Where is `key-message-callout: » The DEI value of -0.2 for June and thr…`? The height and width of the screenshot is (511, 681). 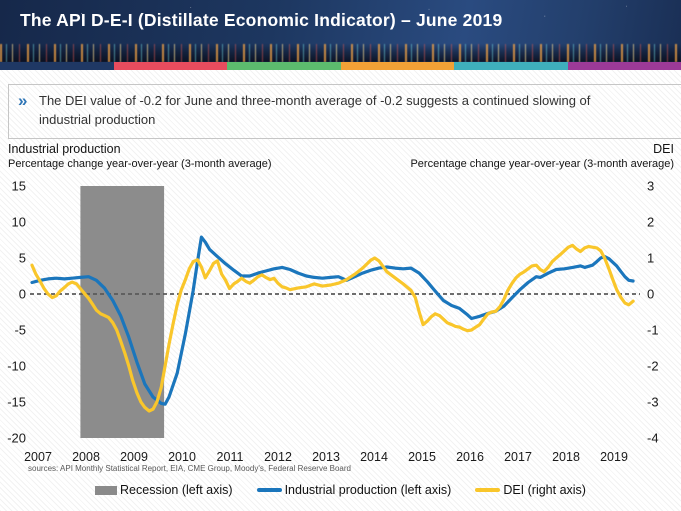 key-message-callout: » The DEI value of -0.2 for June and thr… is located at coordinates (344, 111).